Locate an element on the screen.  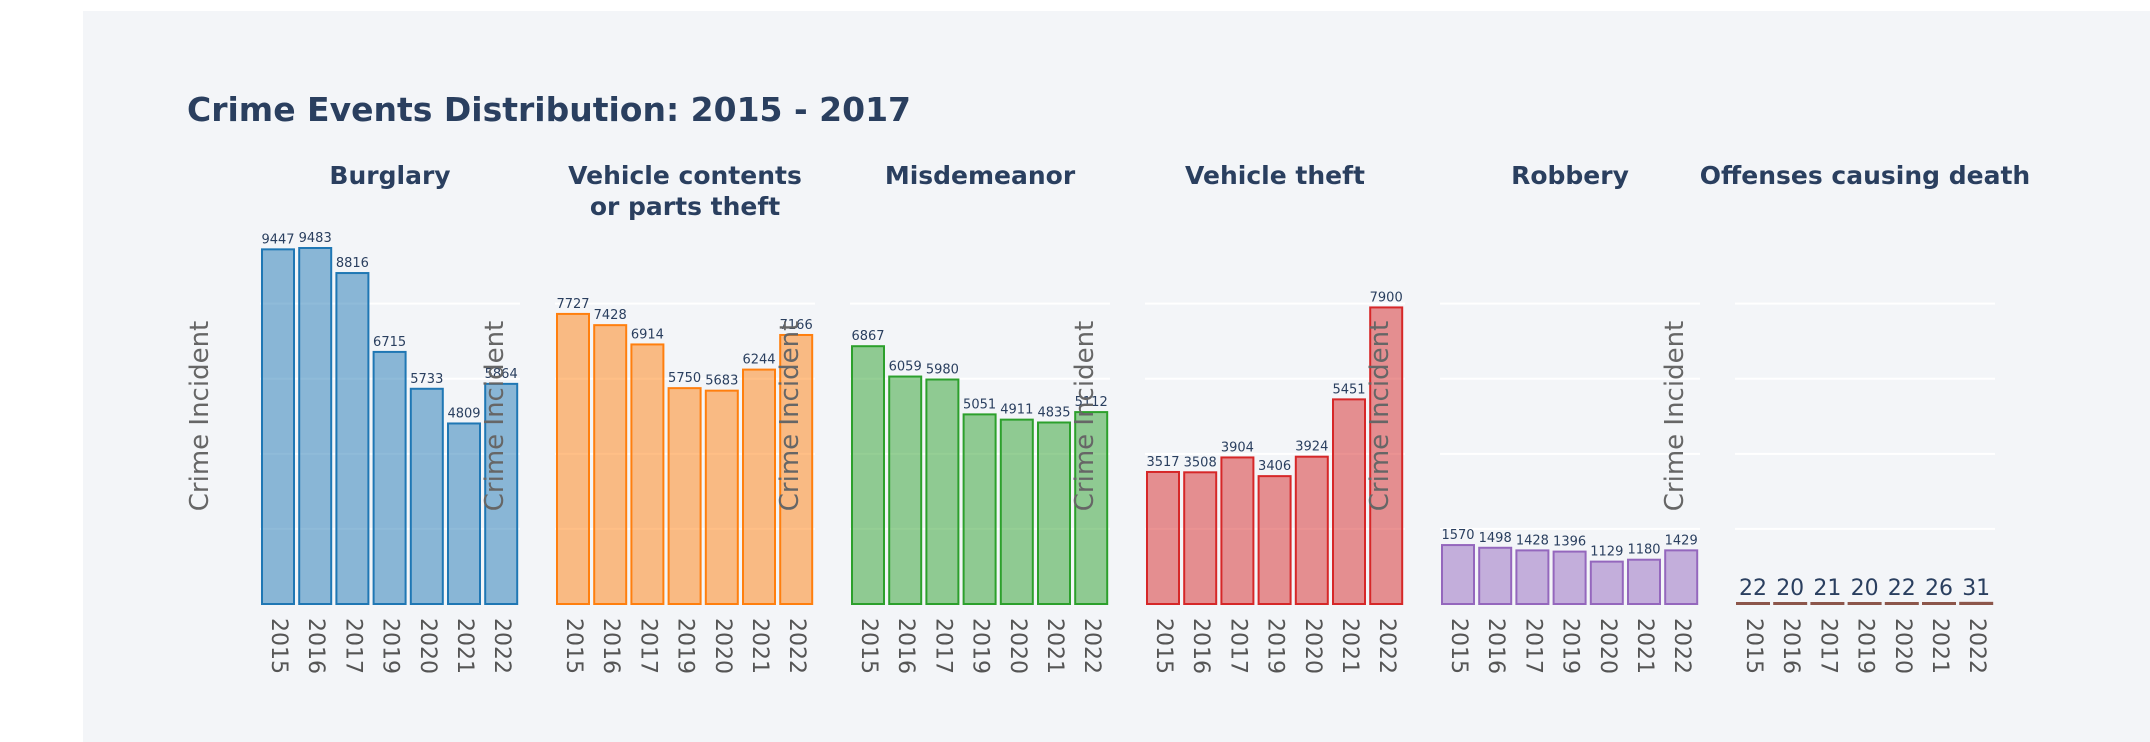
data-label: 3508 is located at coordinates (1200, 462).